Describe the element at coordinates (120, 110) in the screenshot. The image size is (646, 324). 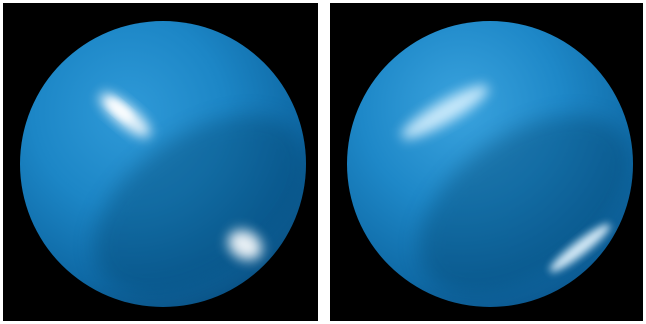
I see `highlight-core` at that location.